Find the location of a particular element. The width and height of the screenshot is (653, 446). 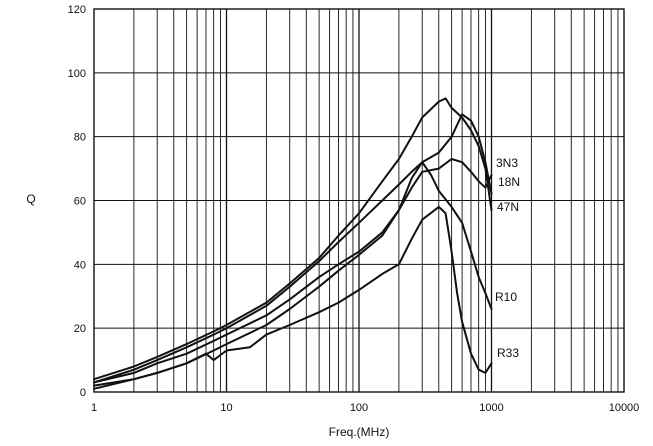

series-label-18n: 18N is located at coordinates (509, 182).